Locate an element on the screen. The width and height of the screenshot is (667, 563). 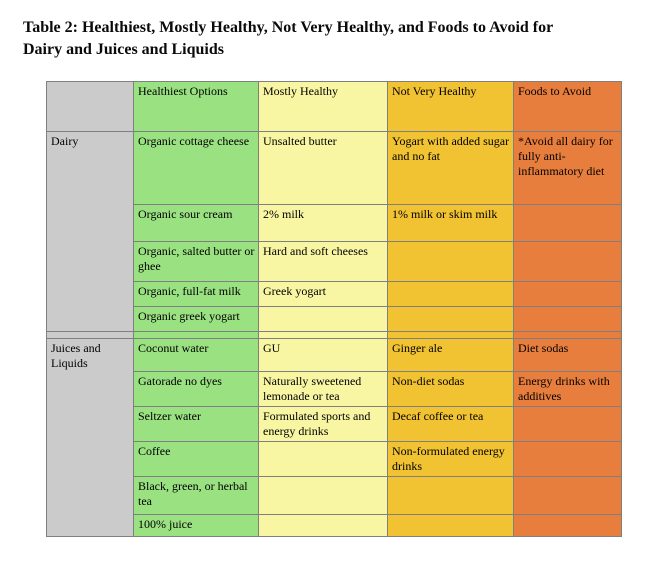
cell-juices-2-healthiest: Gatorade no dyes is located at coordinates (196, 389).